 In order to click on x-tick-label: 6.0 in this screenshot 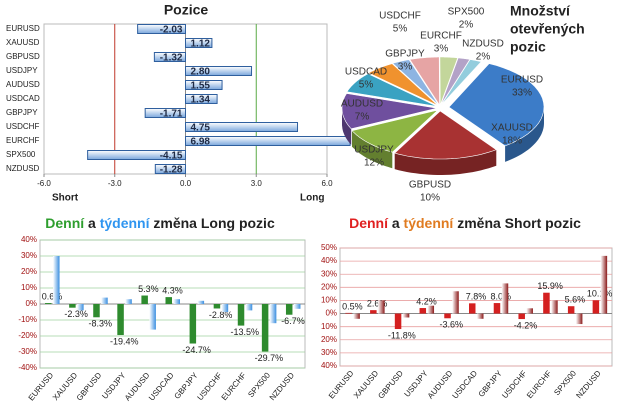, I will do `click(327, 183)`.